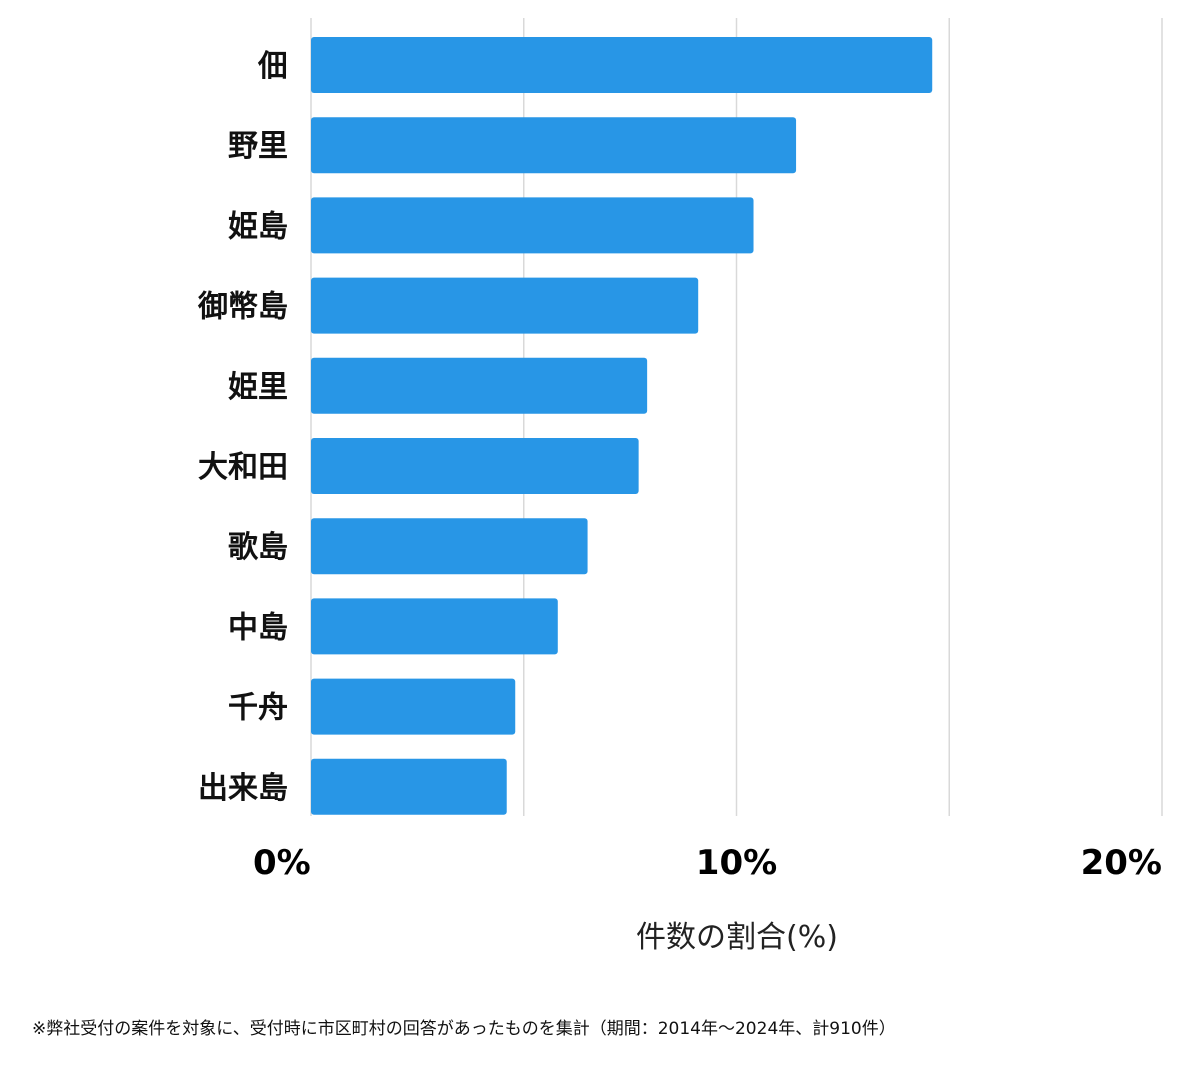 The height and width of the screenshot is (1069, 1200). Describe the element at coordinates (737, 937) in the screenshot. I see `x-axis-title: 件数の割合(%)` at that location.